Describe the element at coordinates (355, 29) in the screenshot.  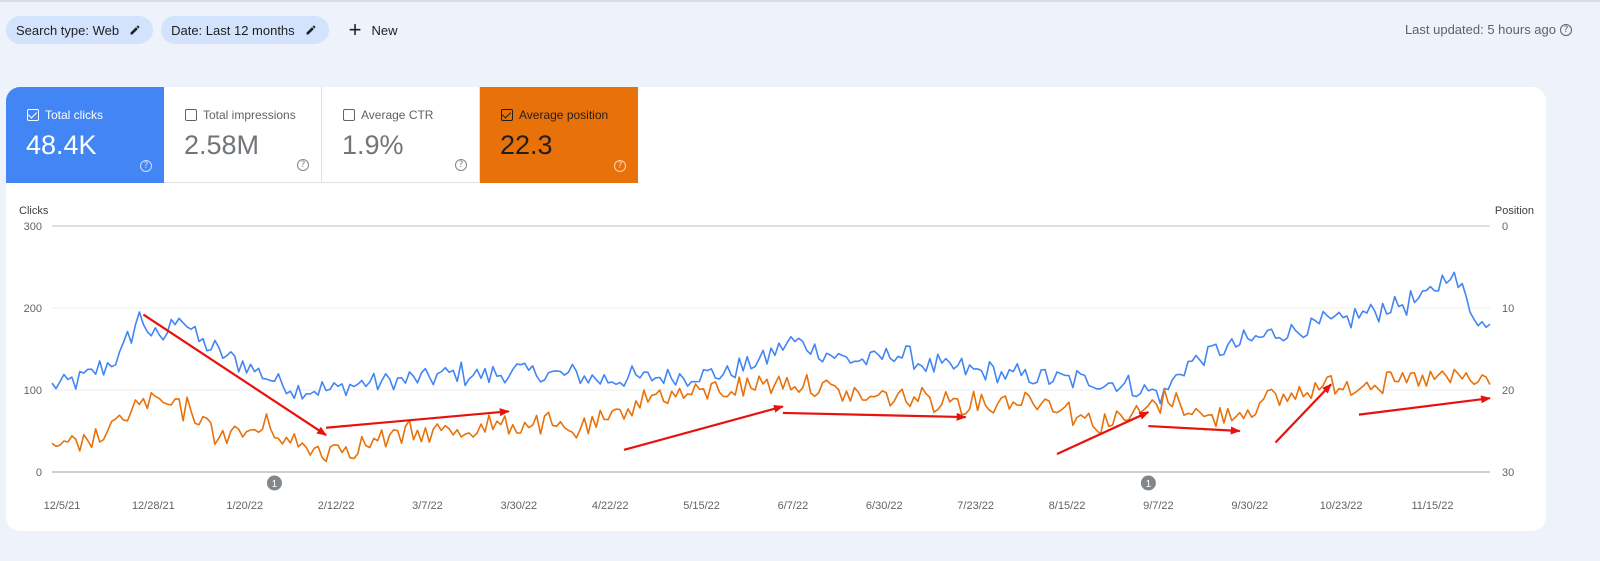
I see `plus-icon: +` at that location.